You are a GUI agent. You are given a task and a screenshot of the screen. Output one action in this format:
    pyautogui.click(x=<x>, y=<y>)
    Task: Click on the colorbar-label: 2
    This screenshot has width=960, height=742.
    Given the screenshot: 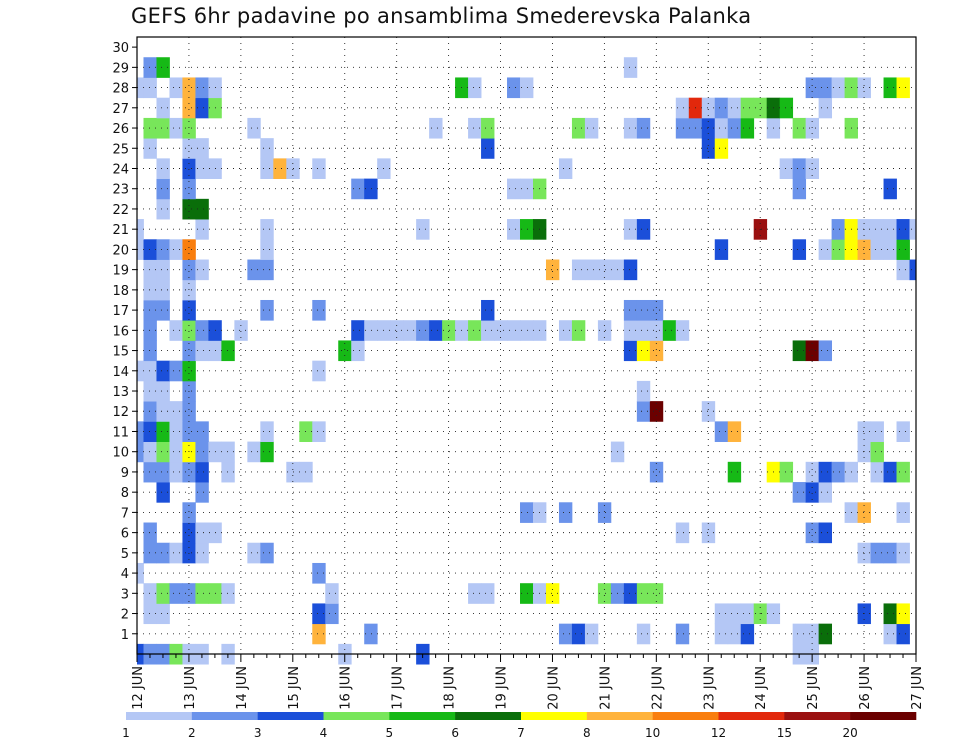 What is the action you would take?
    pyautogui.click(x=192, y=733)
    